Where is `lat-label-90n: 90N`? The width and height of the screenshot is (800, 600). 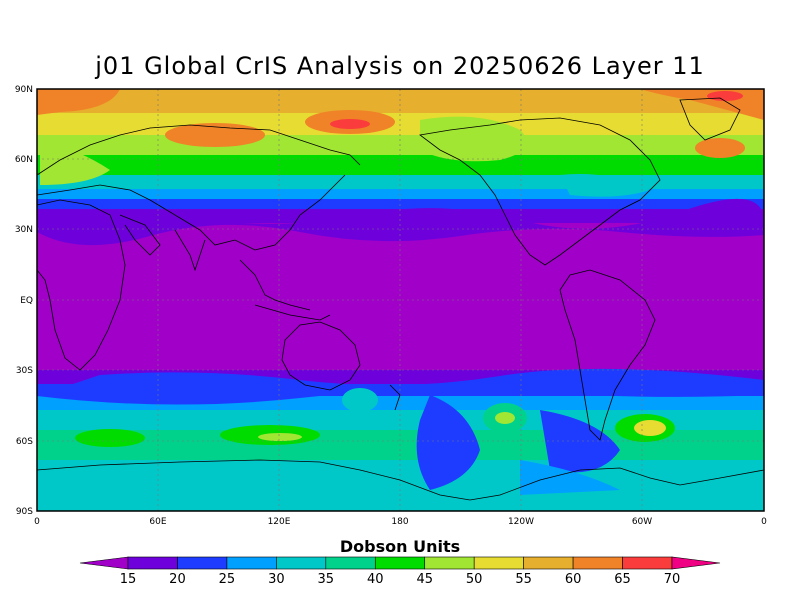
lat-label-90n: 90N is located at coordinates (24, 90).